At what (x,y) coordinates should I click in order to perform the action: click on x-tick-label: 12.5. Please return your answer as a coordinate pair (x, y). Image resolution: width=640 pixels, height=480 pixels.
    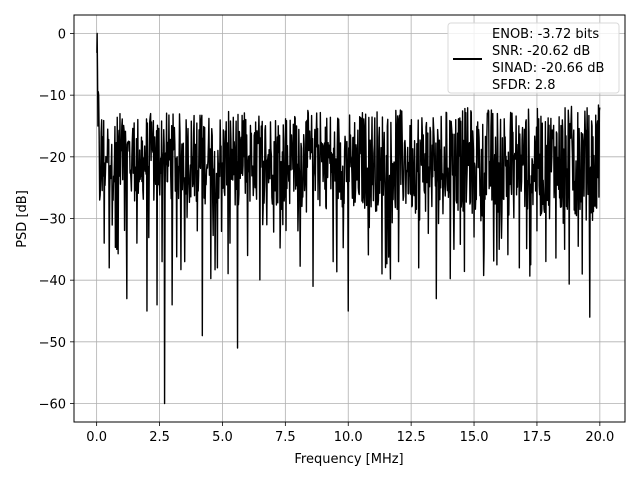
    Looking at the image, I should click on (411, 437).